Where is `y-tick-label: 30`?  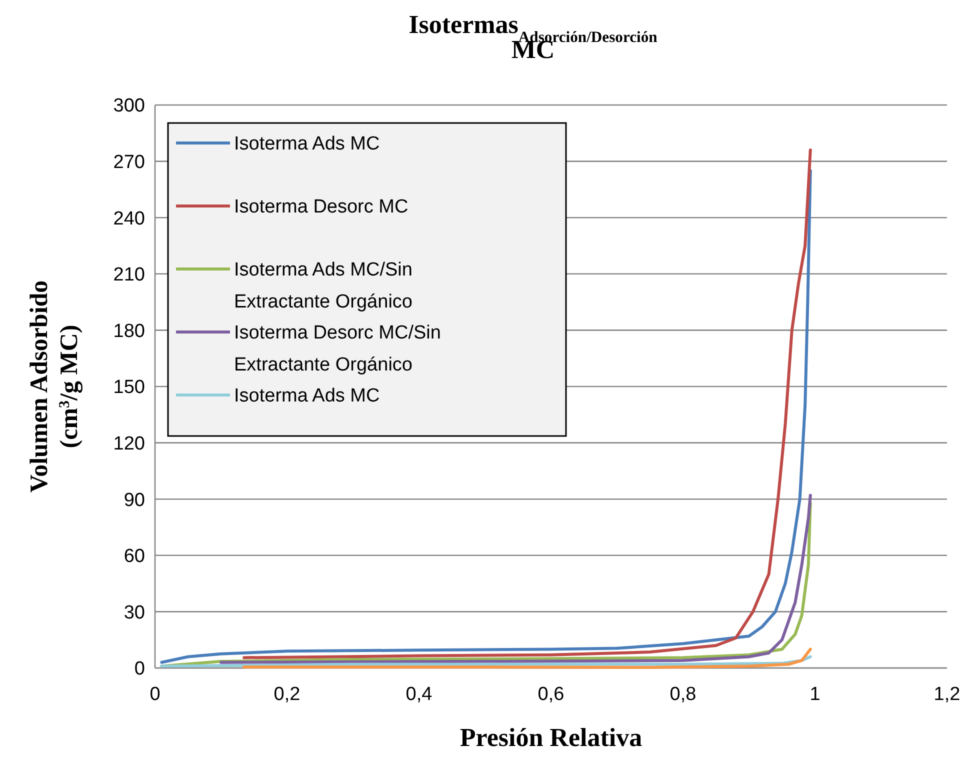 y-tick-label: 30 is located at coordinates (134, 613).